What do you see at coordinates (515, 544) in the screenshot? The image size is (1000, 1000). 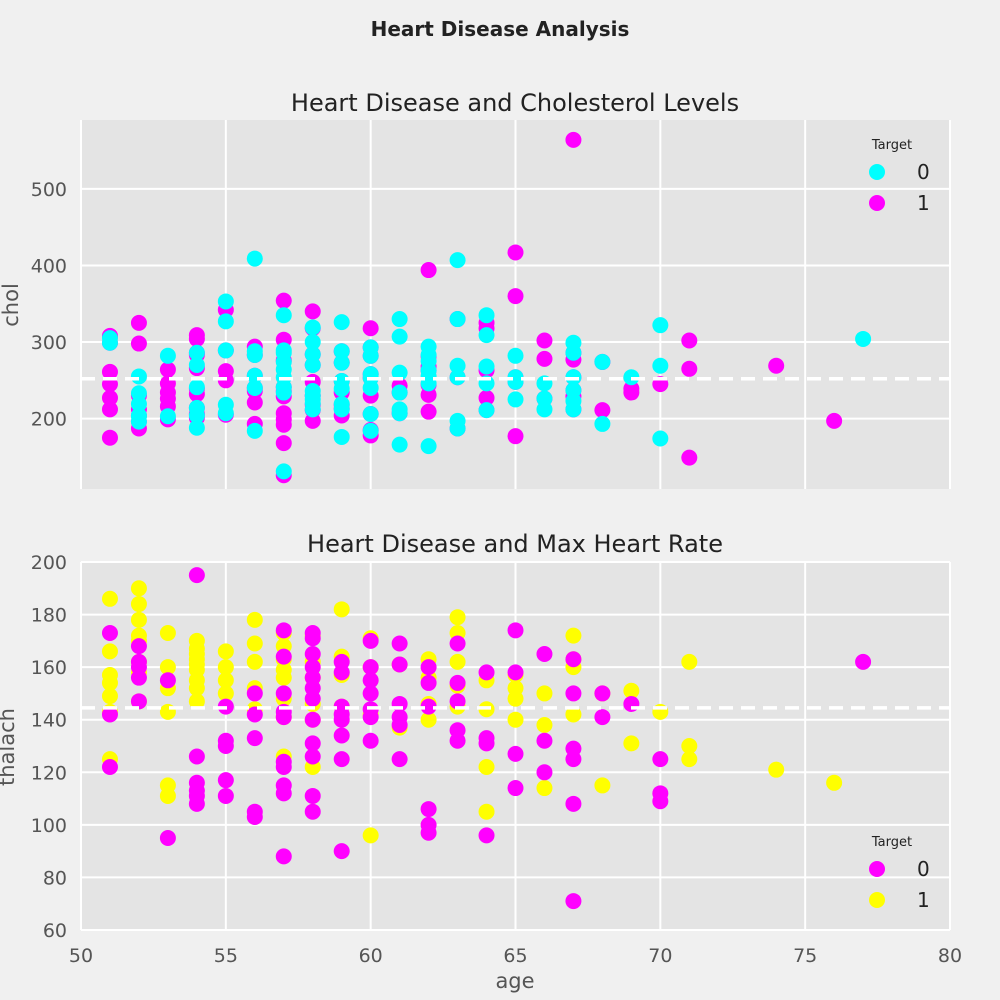 I see `heart-rate-chart-title: Heart Disease and Max Heart Rate` at bounding box center [515, 544].